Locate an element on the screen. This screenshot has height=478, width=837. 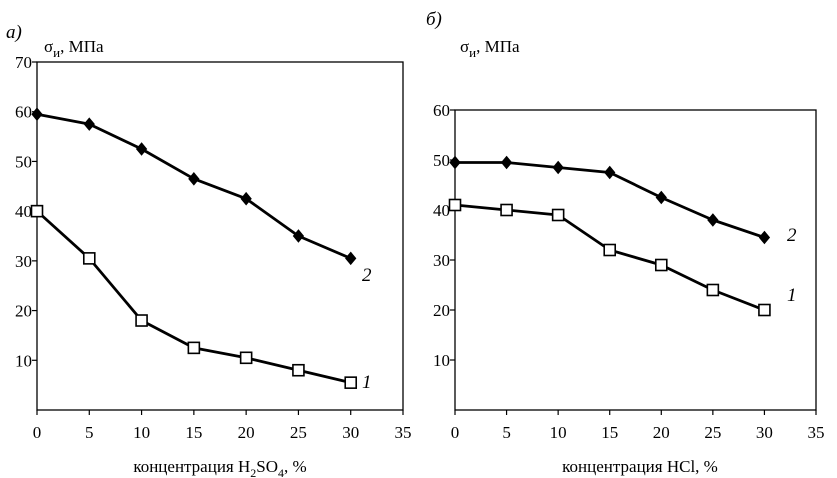
panel-b-series is located at coordinates (609, 236).